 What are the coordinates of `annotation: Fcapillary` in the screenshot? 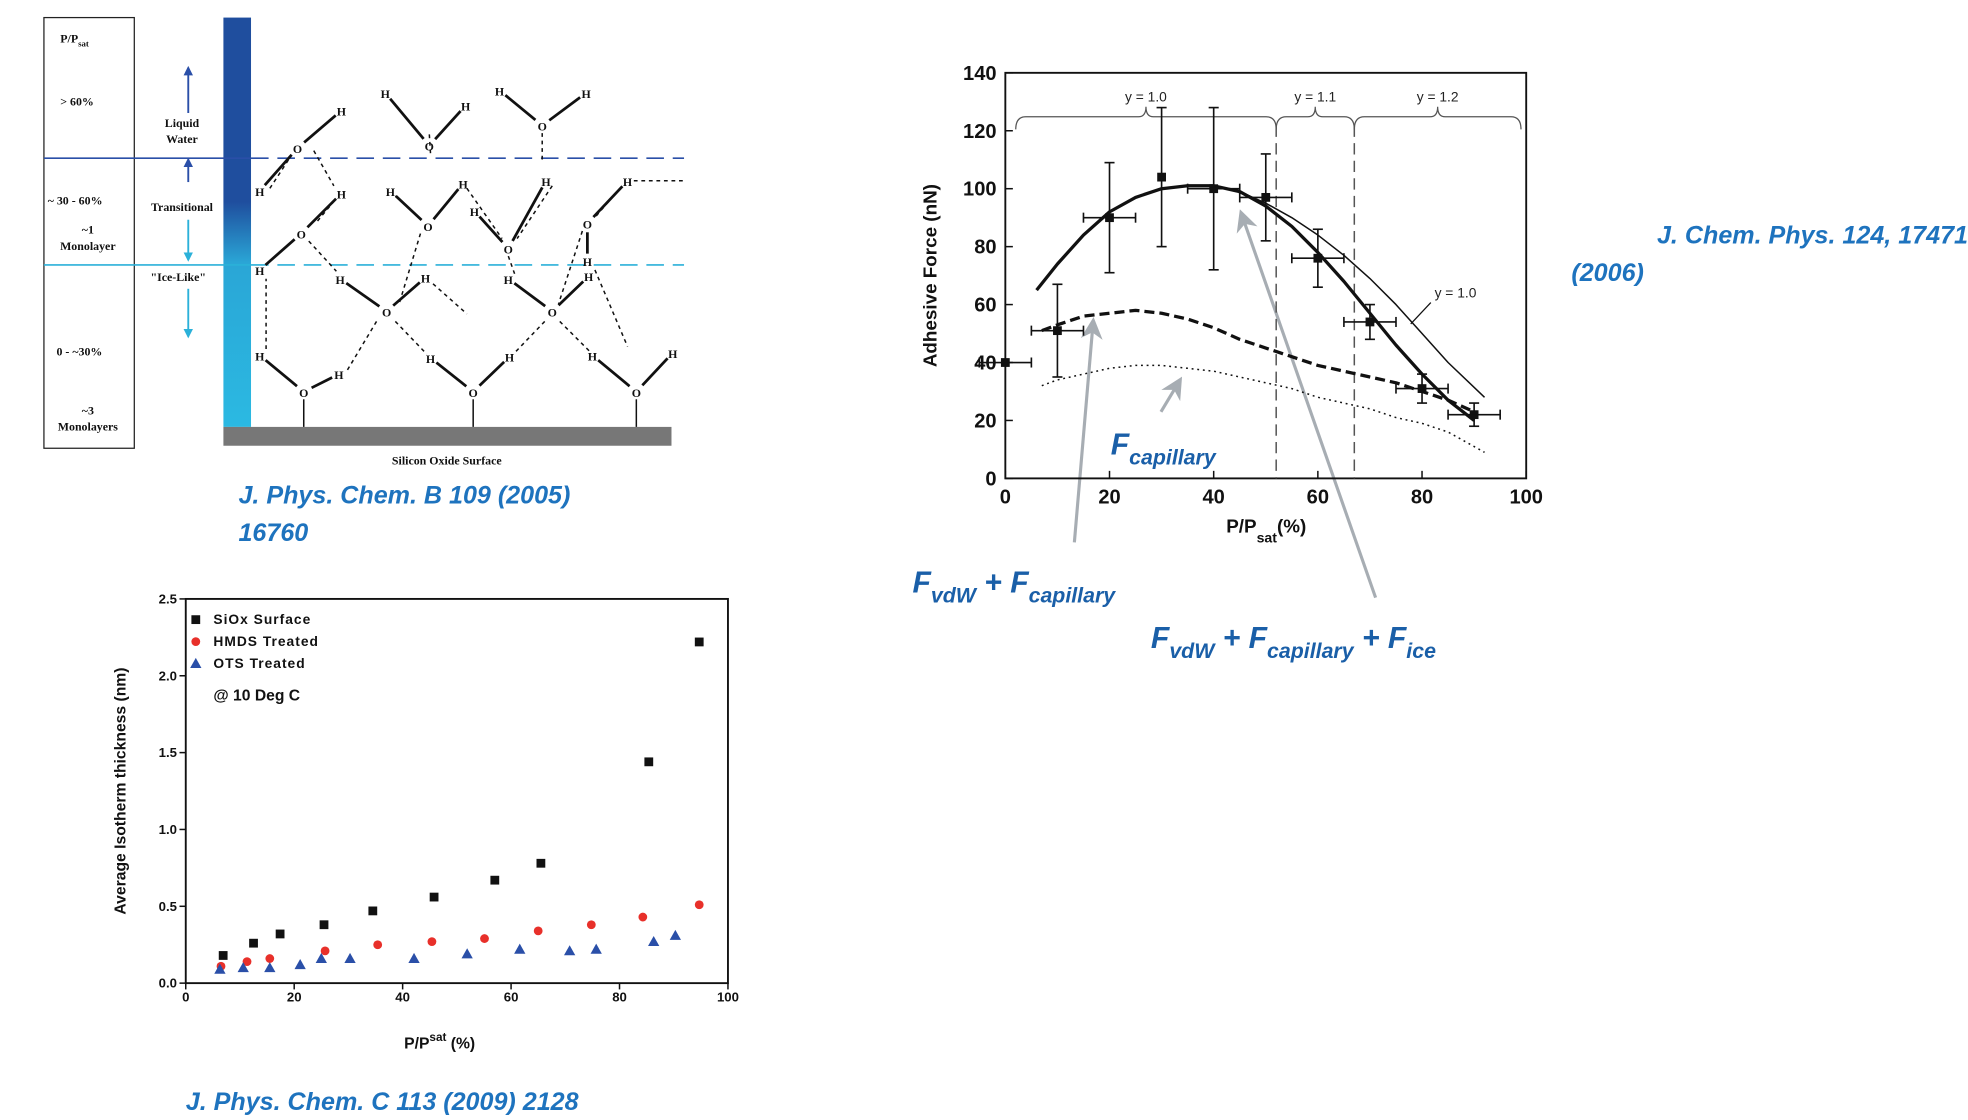 It's located at (1164, 449).